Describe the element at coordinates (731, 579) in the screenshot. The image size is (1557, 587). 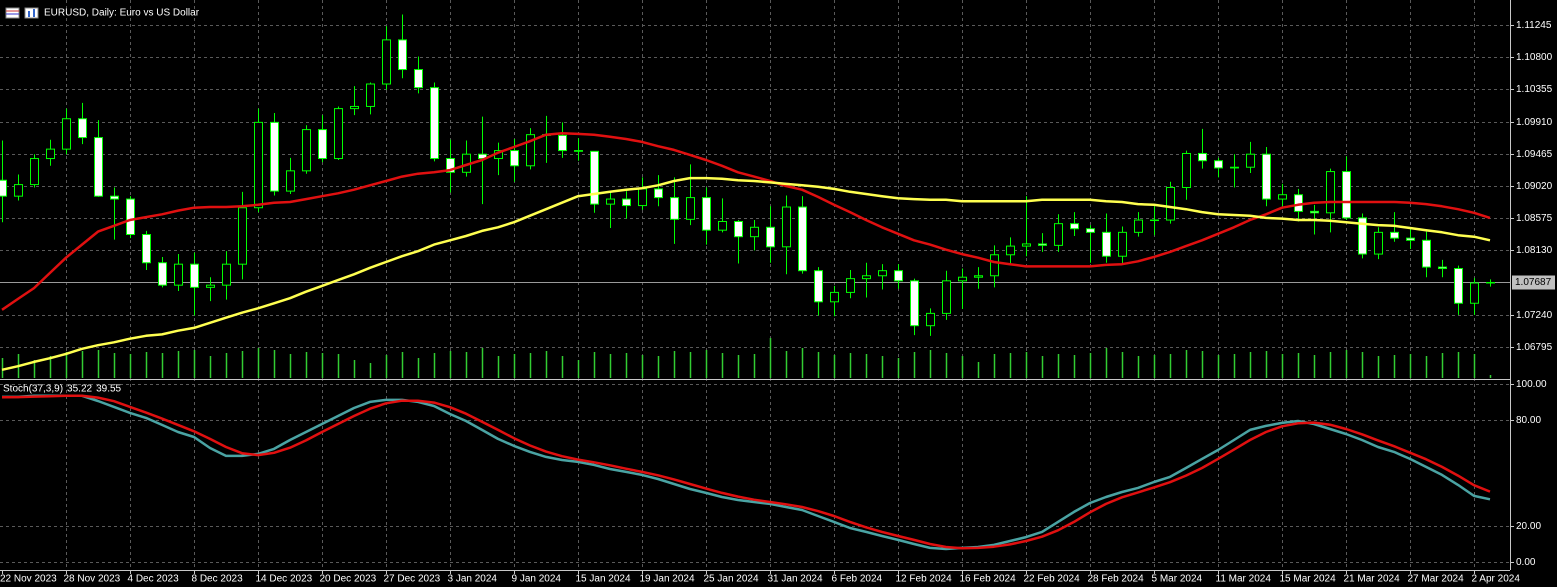
I see `x-tick-label: 25 Jan 2024` at that location.